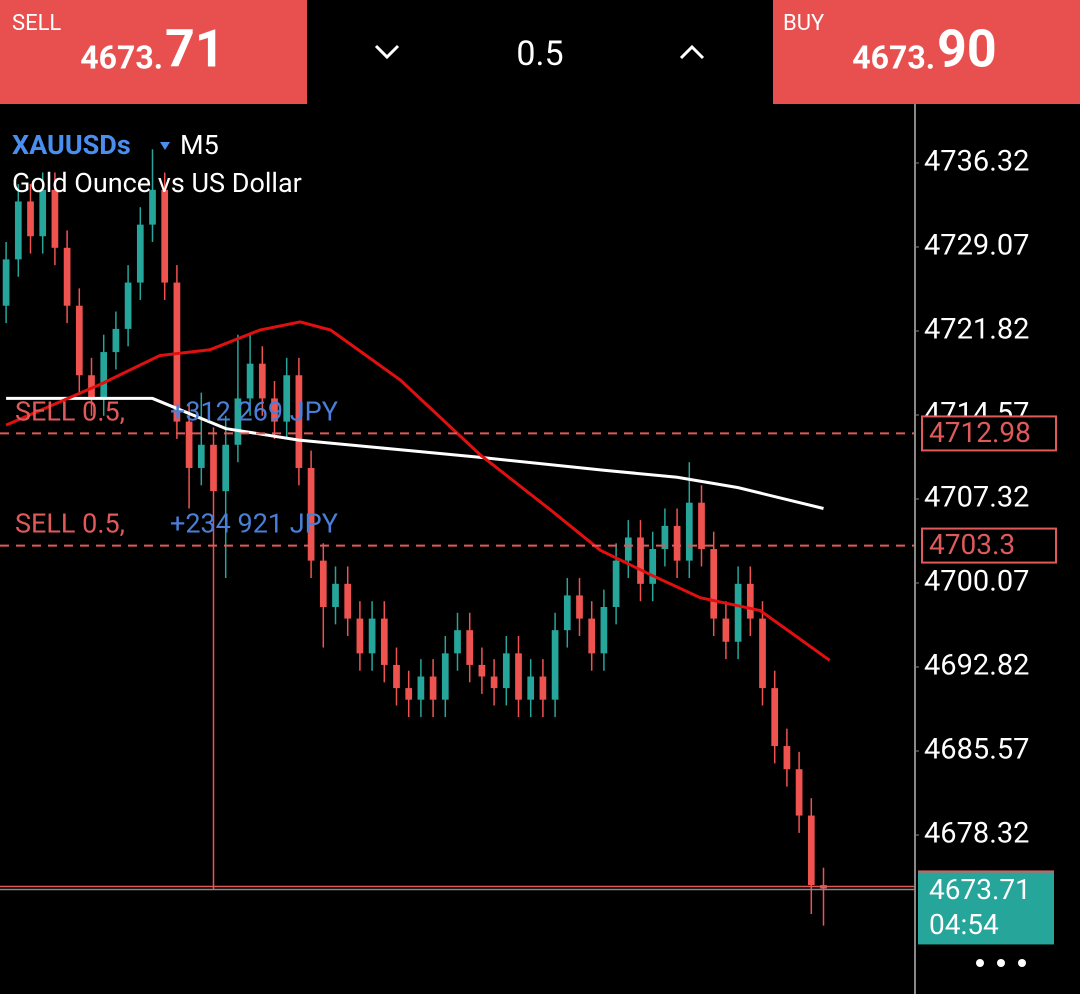  I want to click on position-price: 4703.3, so click(972, 544).